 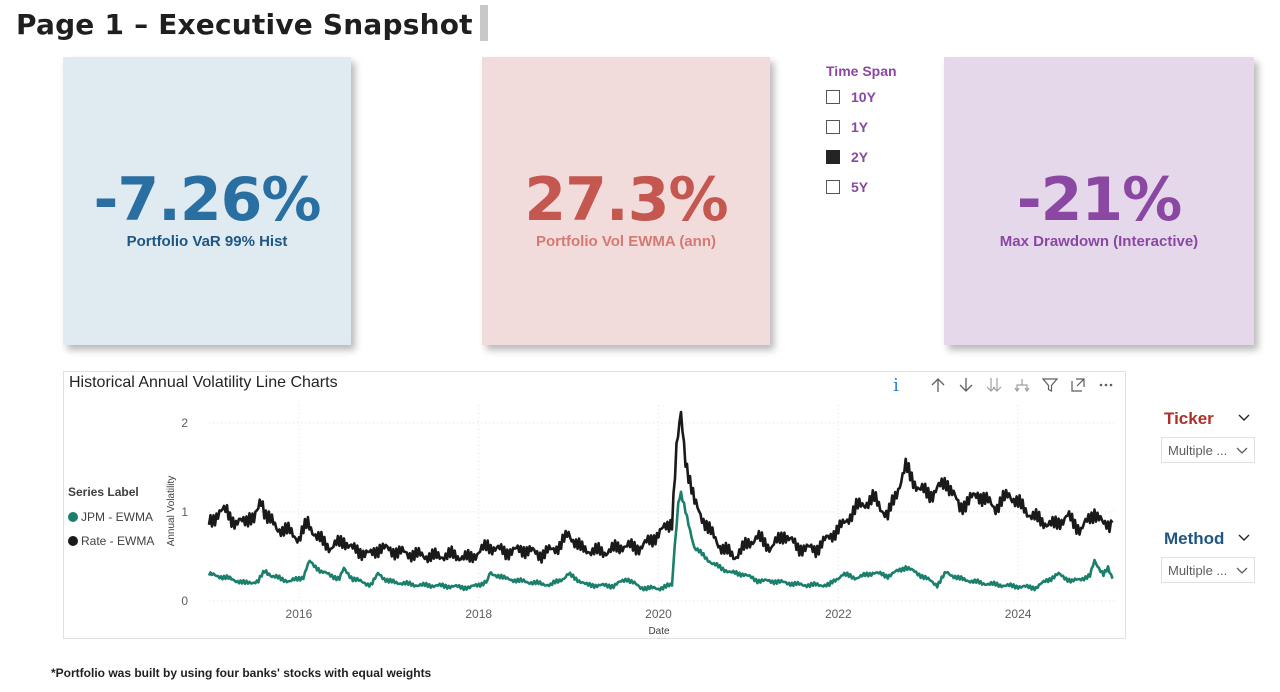 I want to click on legend-dot-jpm, so click(x=73, y=517).